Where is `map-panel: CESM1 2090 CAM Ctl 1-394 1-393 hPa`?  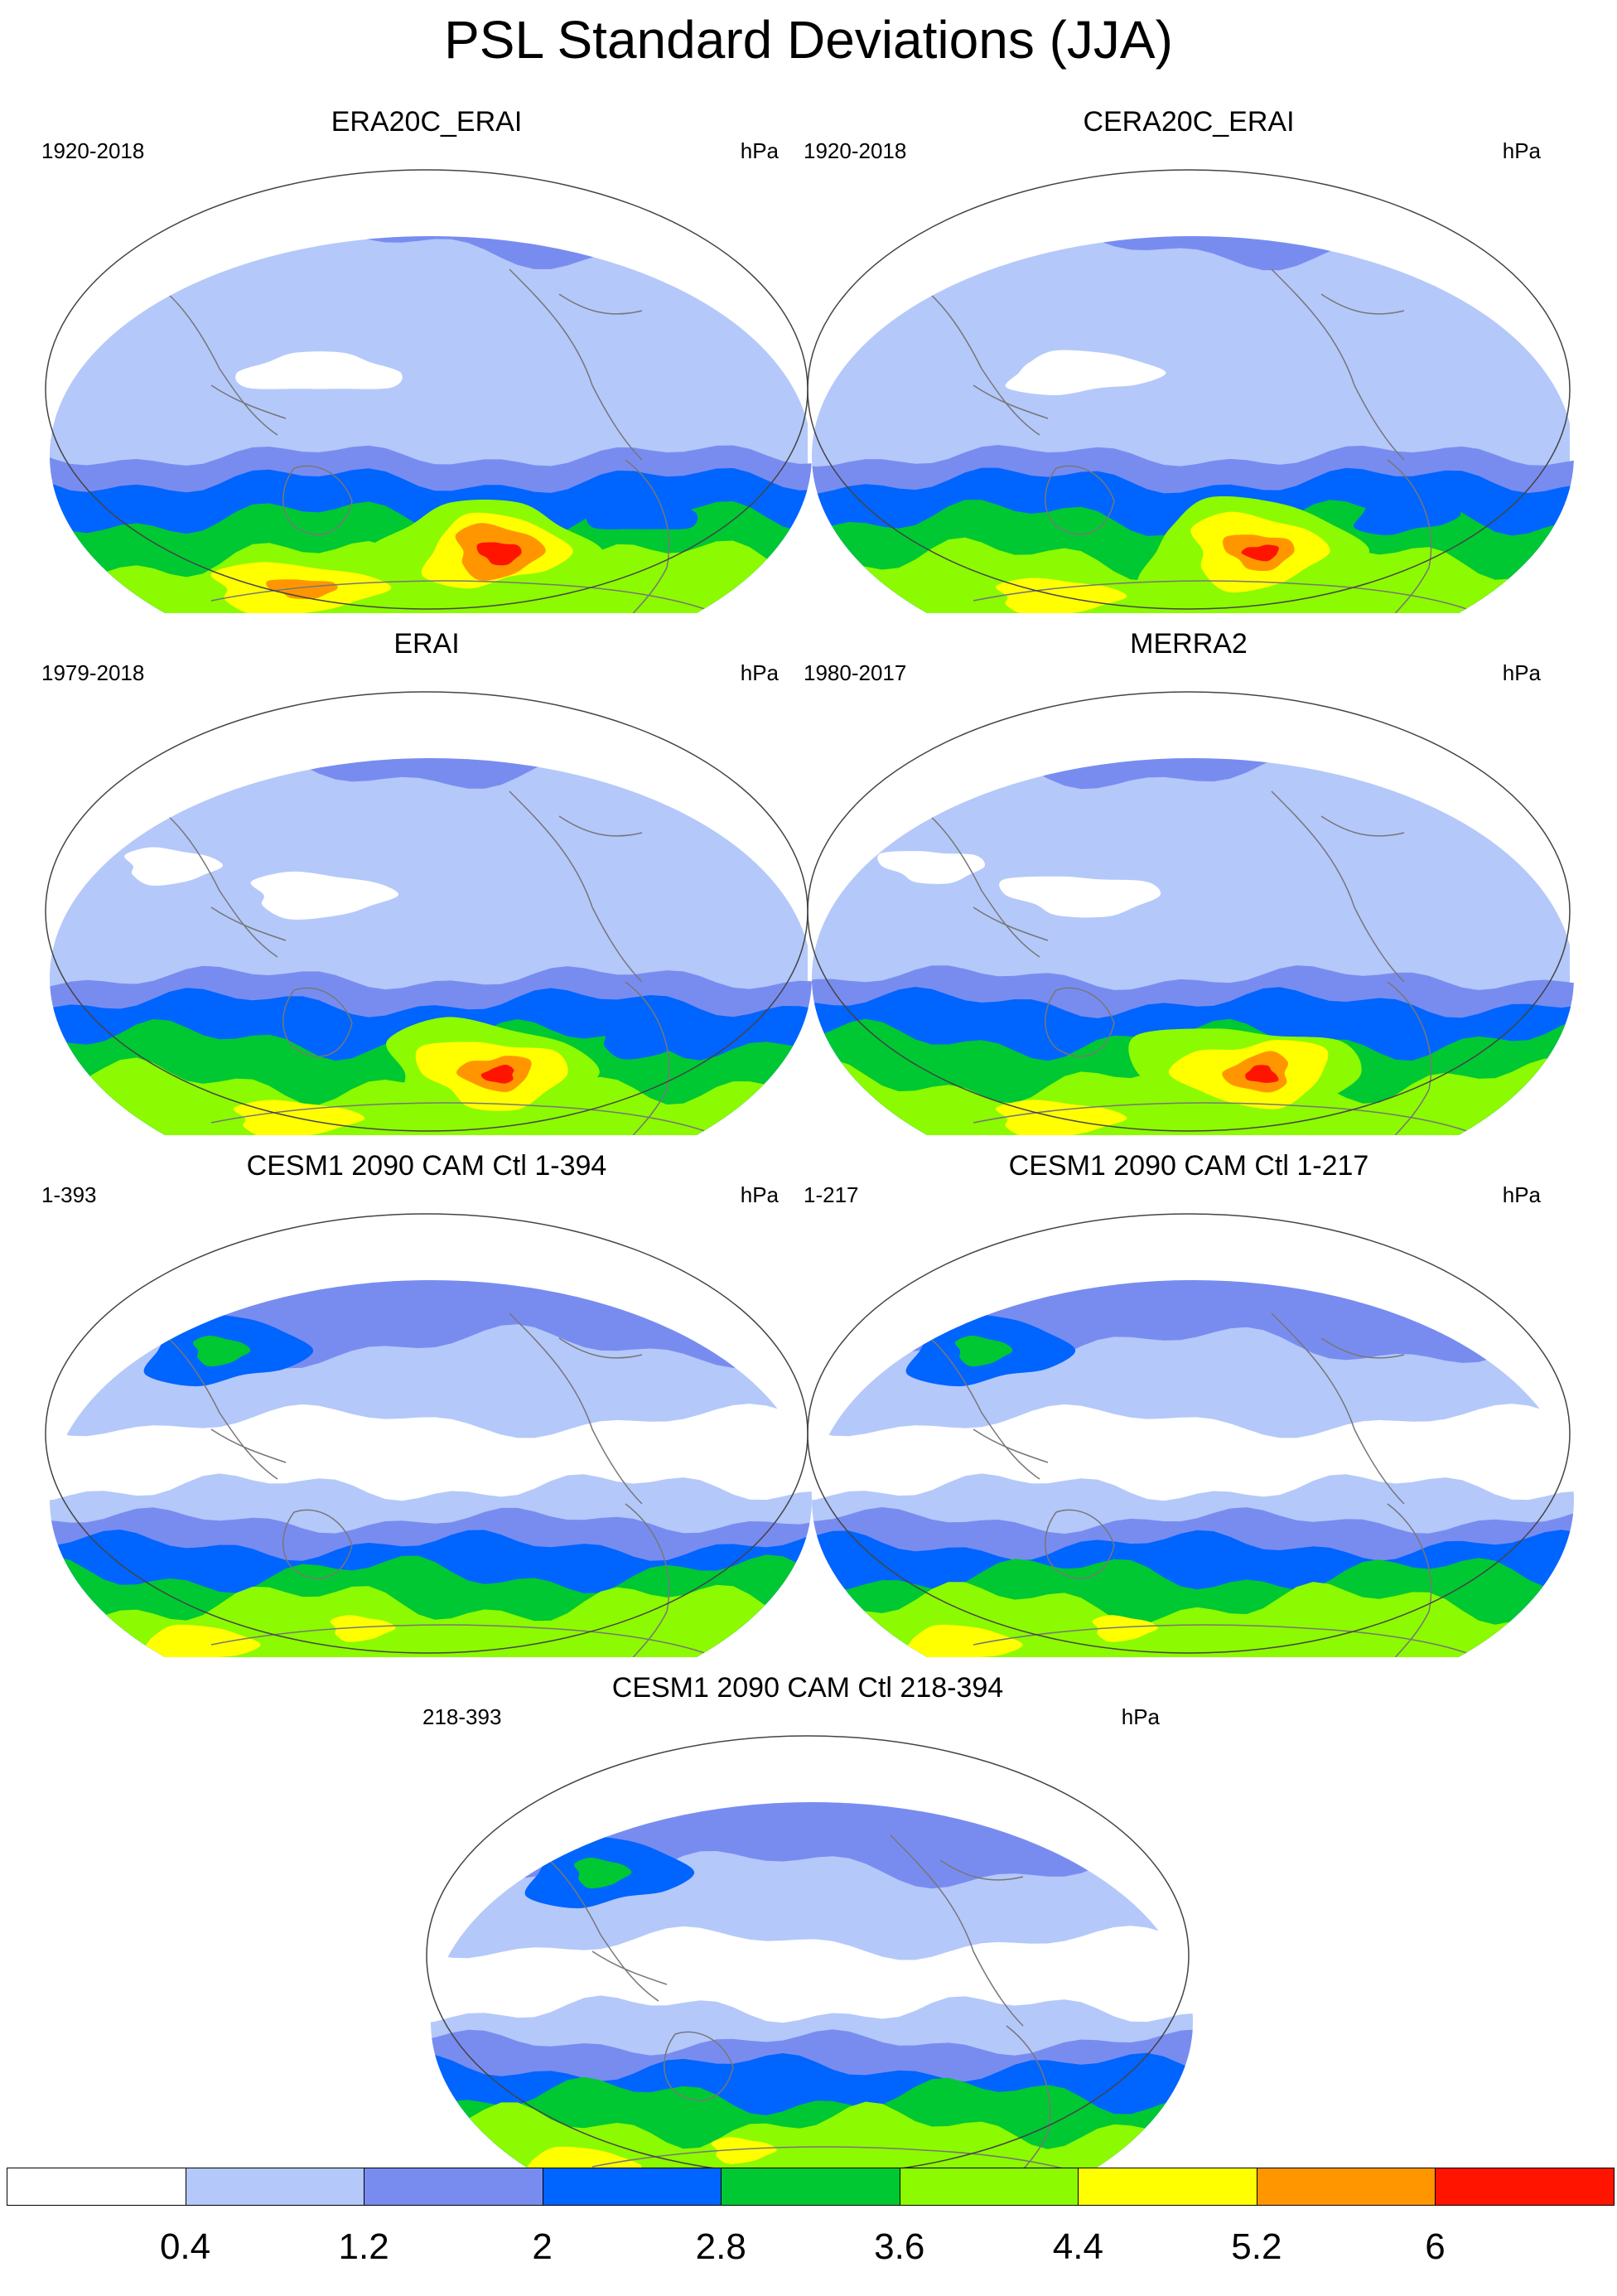 map-panel: CESM1 2090 CAM Ctl 1-394 1-393 hPa is located at coordinates (426, 1402).